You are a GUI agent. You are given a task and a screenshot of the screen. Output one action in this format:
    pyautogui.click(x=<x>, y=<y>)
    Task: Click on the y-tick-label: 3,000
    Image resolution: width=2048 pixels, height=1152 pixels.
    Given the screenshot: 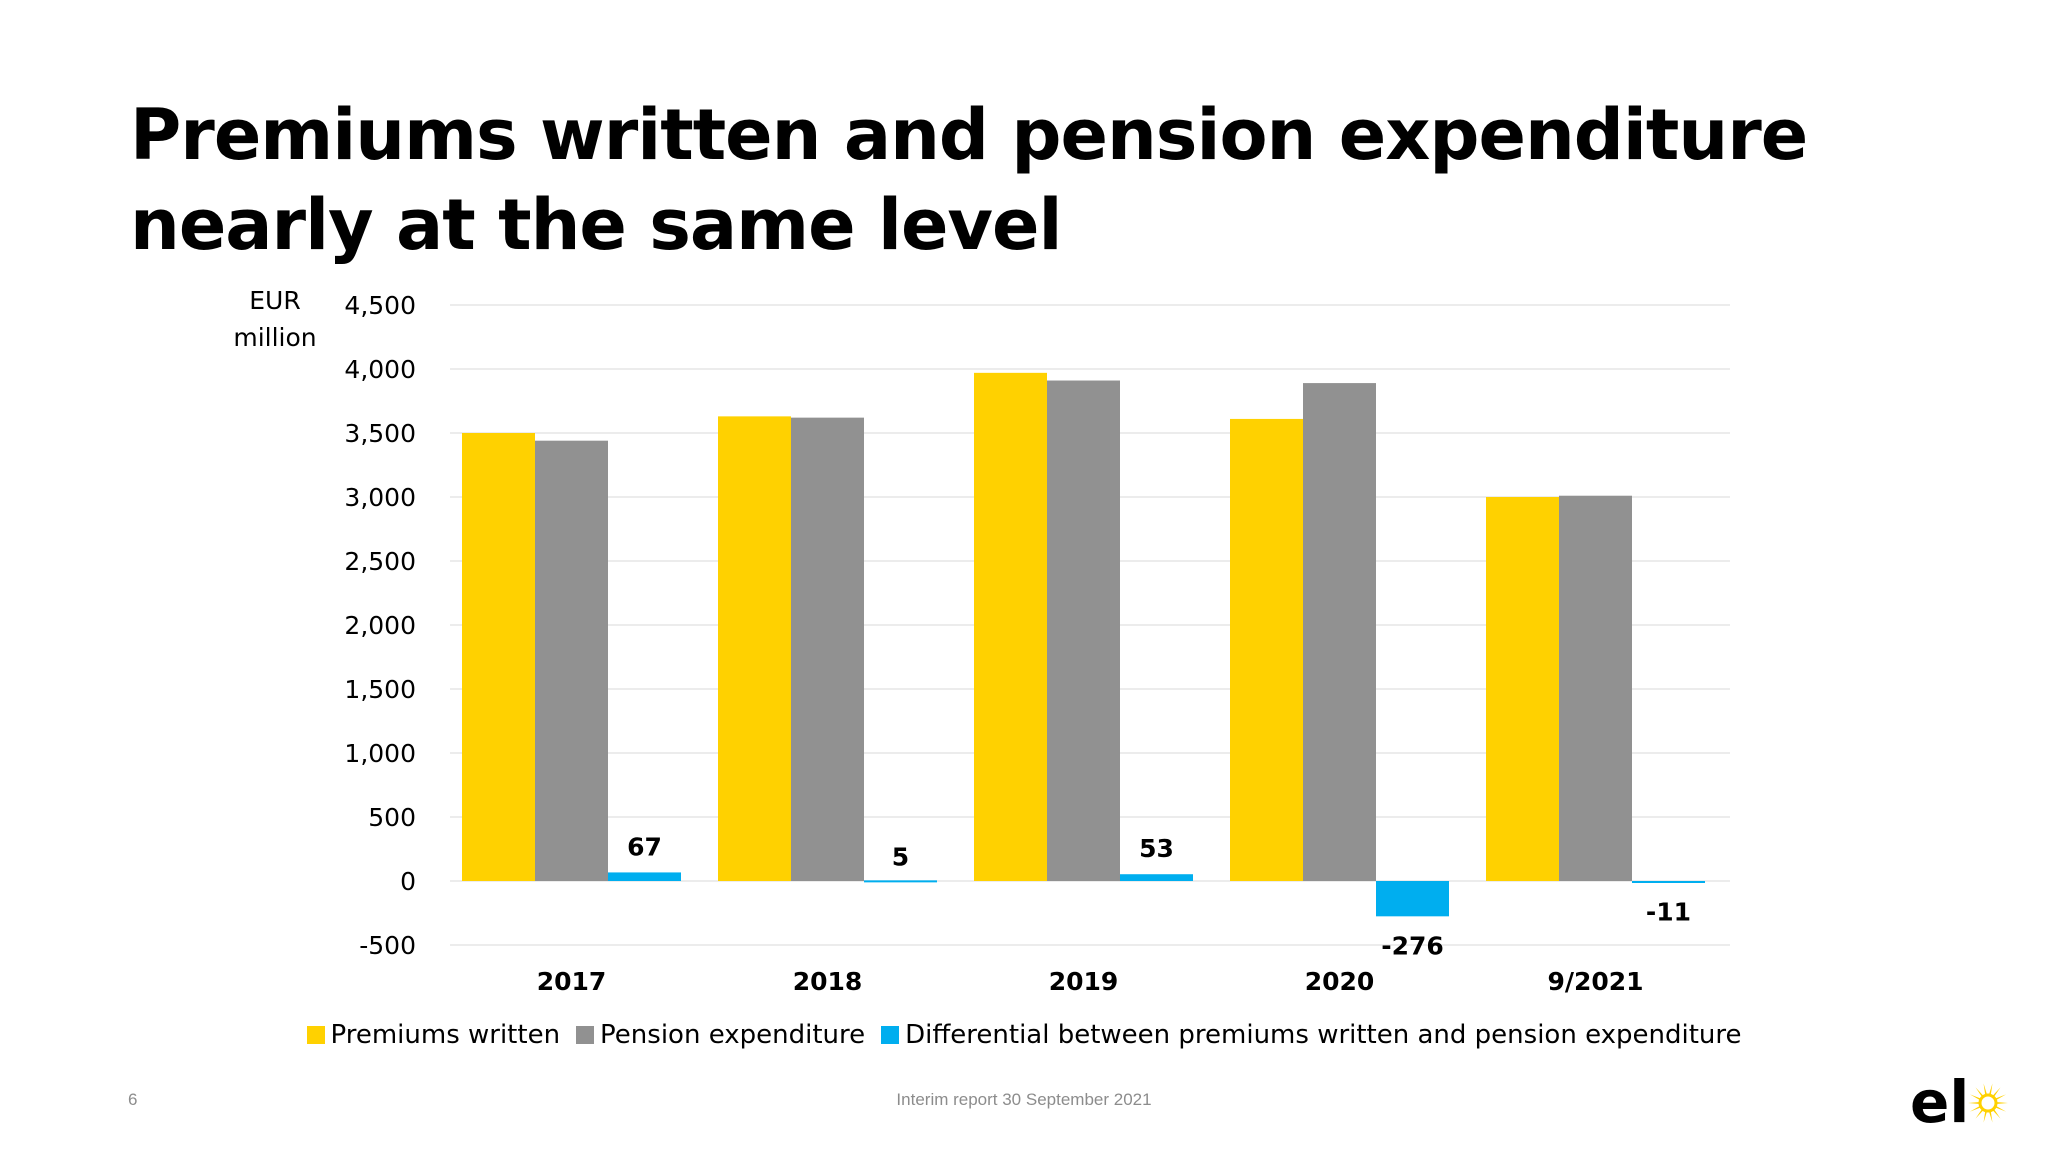 What is the action you would take?
    pyautogui.click(x=380, y=497)
    